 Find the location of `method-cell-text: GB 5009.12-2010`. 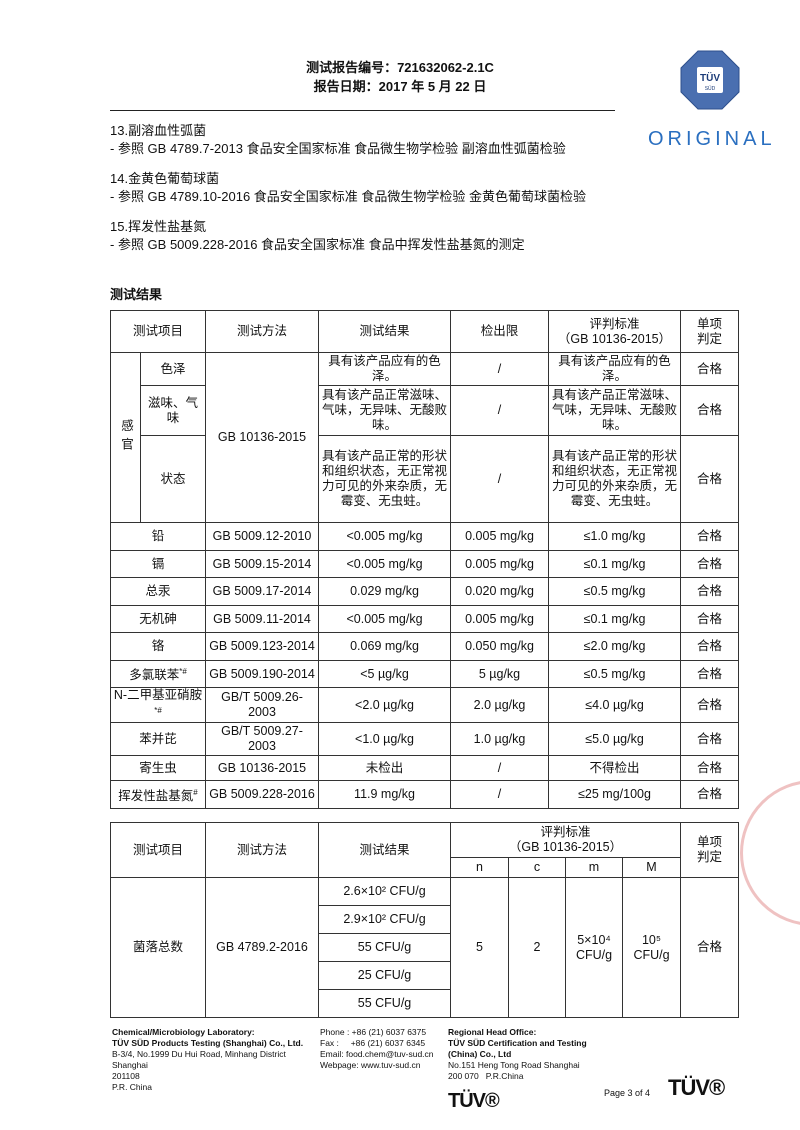

method-cell-text: GB 5009.12-2010 is located at coordinates (262, 536).